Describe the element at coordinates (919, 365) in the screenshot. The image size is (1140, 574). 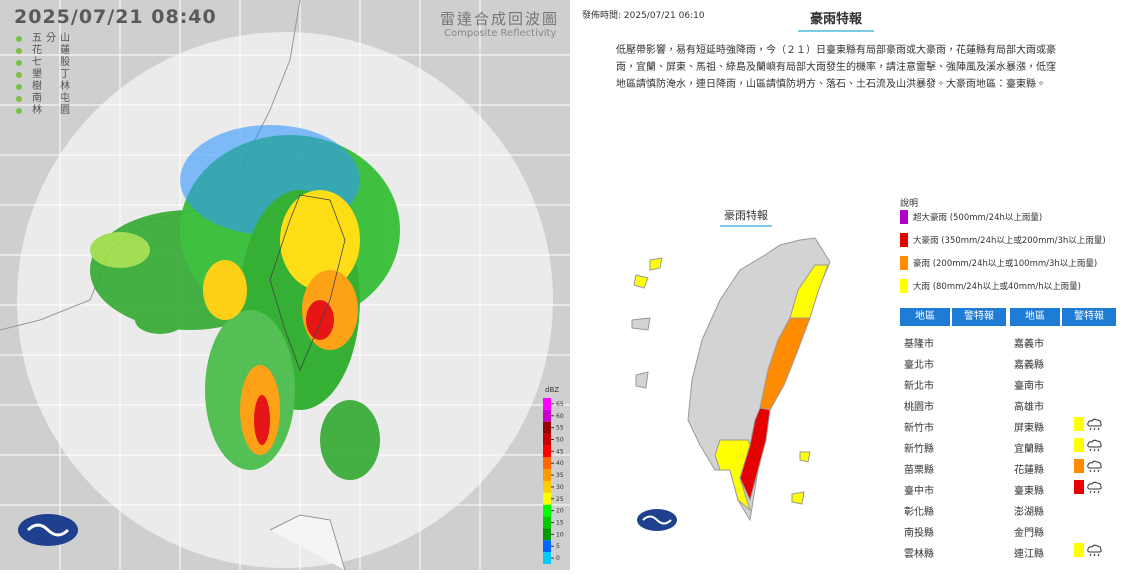
I see `county-name: 臺北市` at that location.